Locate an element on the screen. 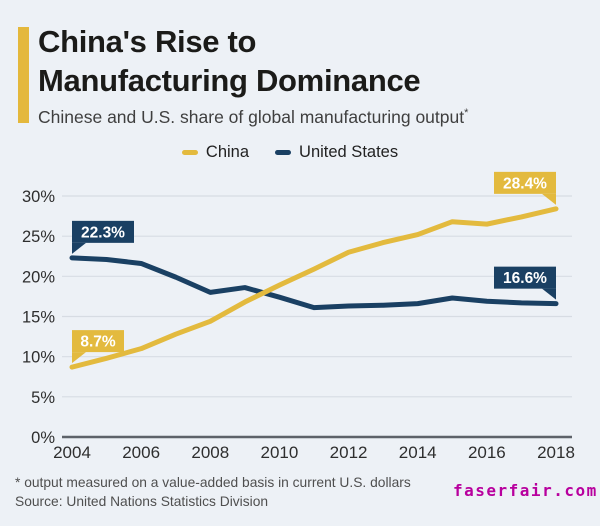 The height and width of the screenshot is (526, 600). callout-value-label: 22.3% is located at coordinates (103, 232).